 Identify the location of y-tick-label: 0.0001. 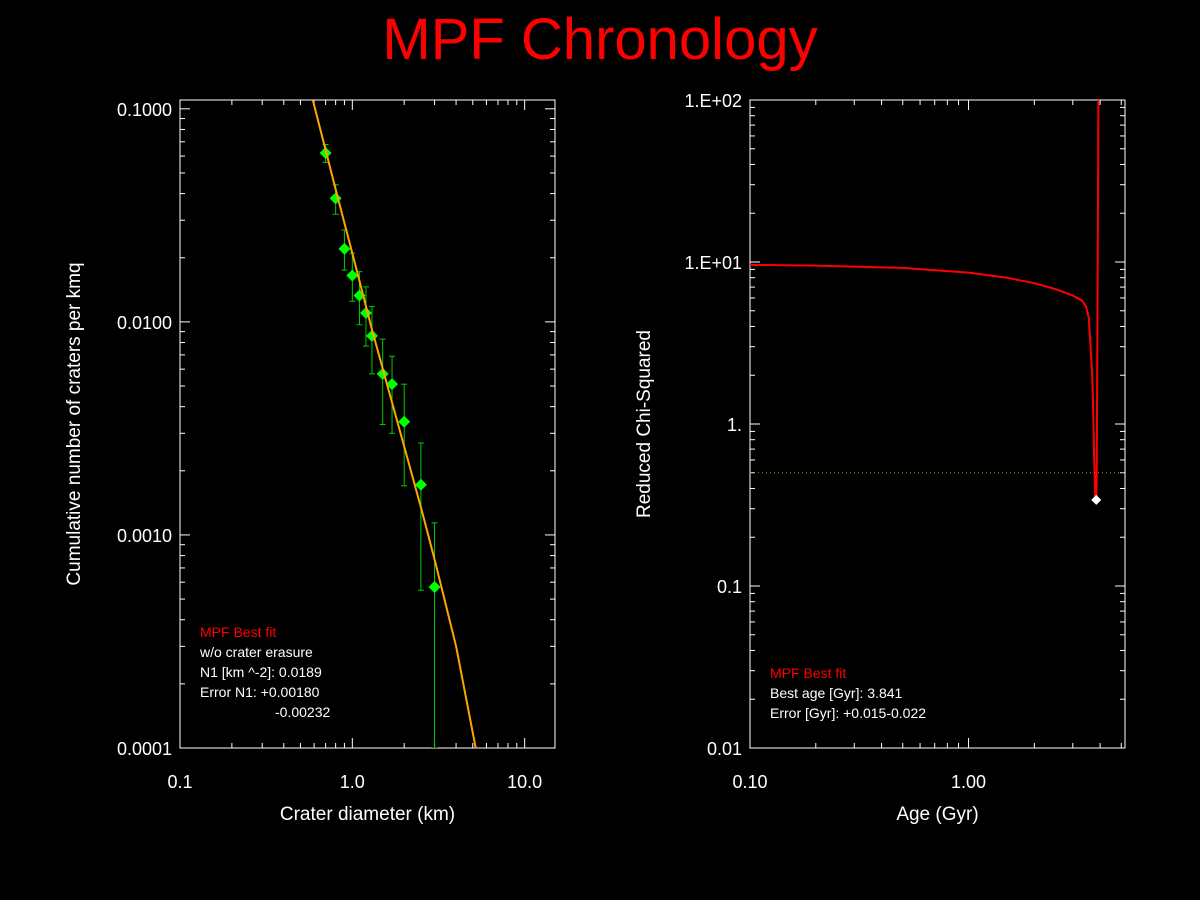
(144, 749).